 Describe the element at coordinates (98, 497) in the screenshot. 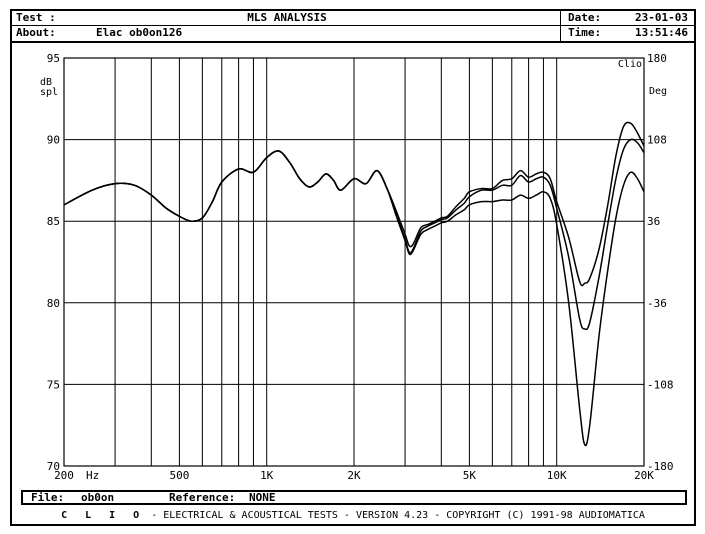

I see `file-value: ob0on` at that location.